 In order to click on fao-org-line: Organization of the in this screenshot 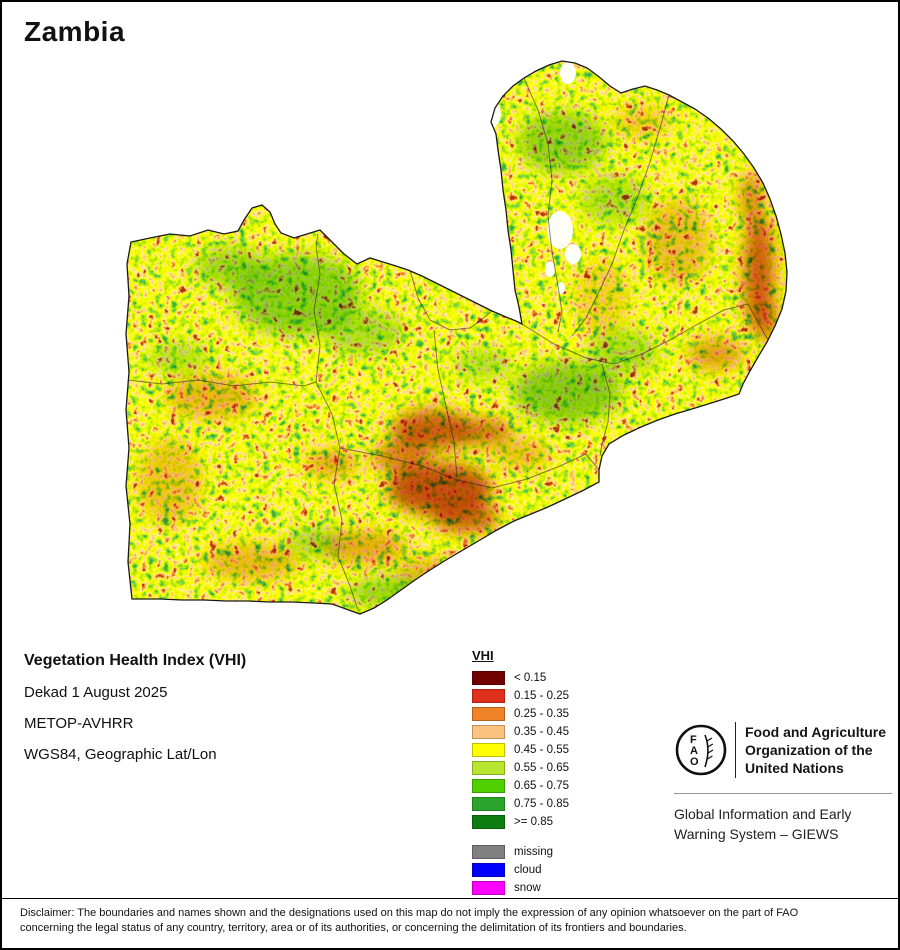, I will do `click(809, 750)`.